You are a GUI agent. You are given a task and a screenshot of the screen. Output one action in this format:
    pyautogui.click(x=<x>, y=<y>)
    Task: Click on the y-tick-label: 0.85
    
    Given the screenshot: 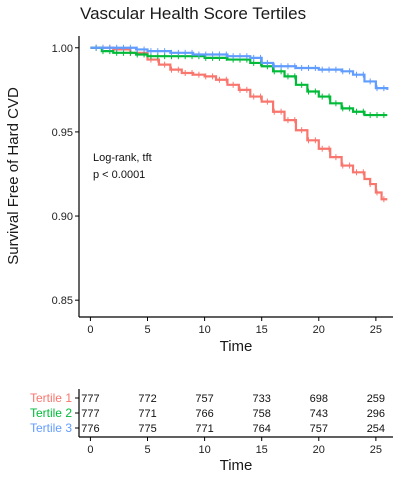 What is the action you would take?
    pyautogui.click(x=62, y=301)
    